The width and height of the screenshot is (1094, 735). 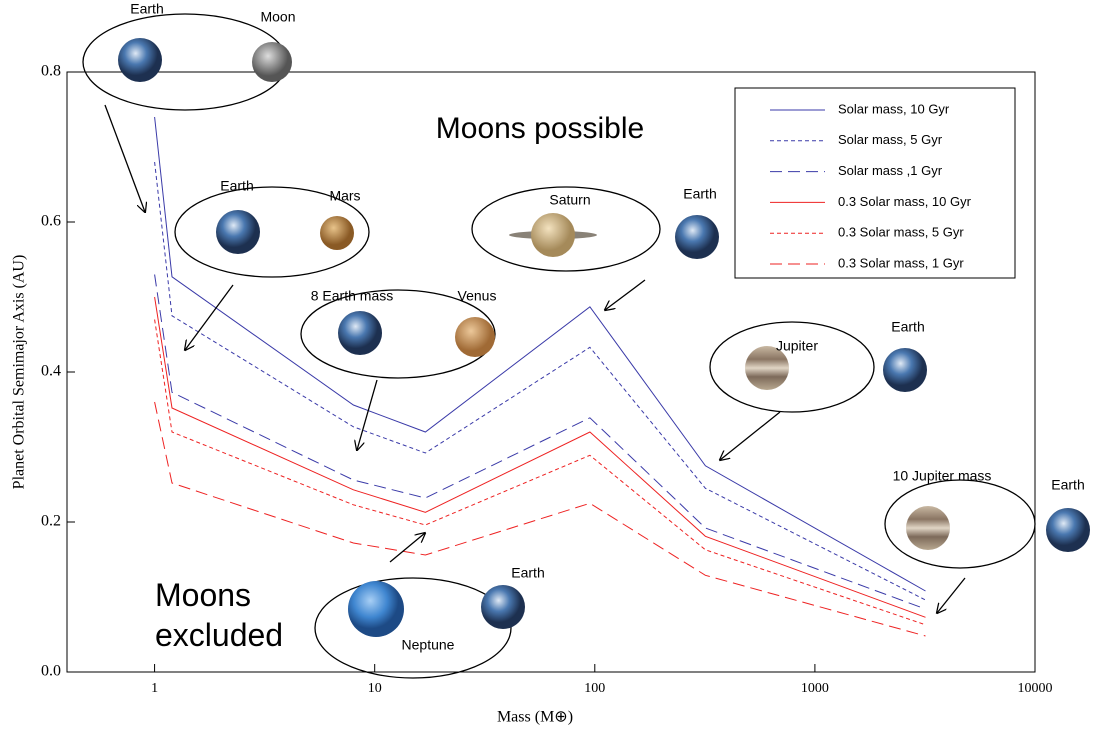 I want to click on x-tick-label: 10000, so click(x=1035, y=688).